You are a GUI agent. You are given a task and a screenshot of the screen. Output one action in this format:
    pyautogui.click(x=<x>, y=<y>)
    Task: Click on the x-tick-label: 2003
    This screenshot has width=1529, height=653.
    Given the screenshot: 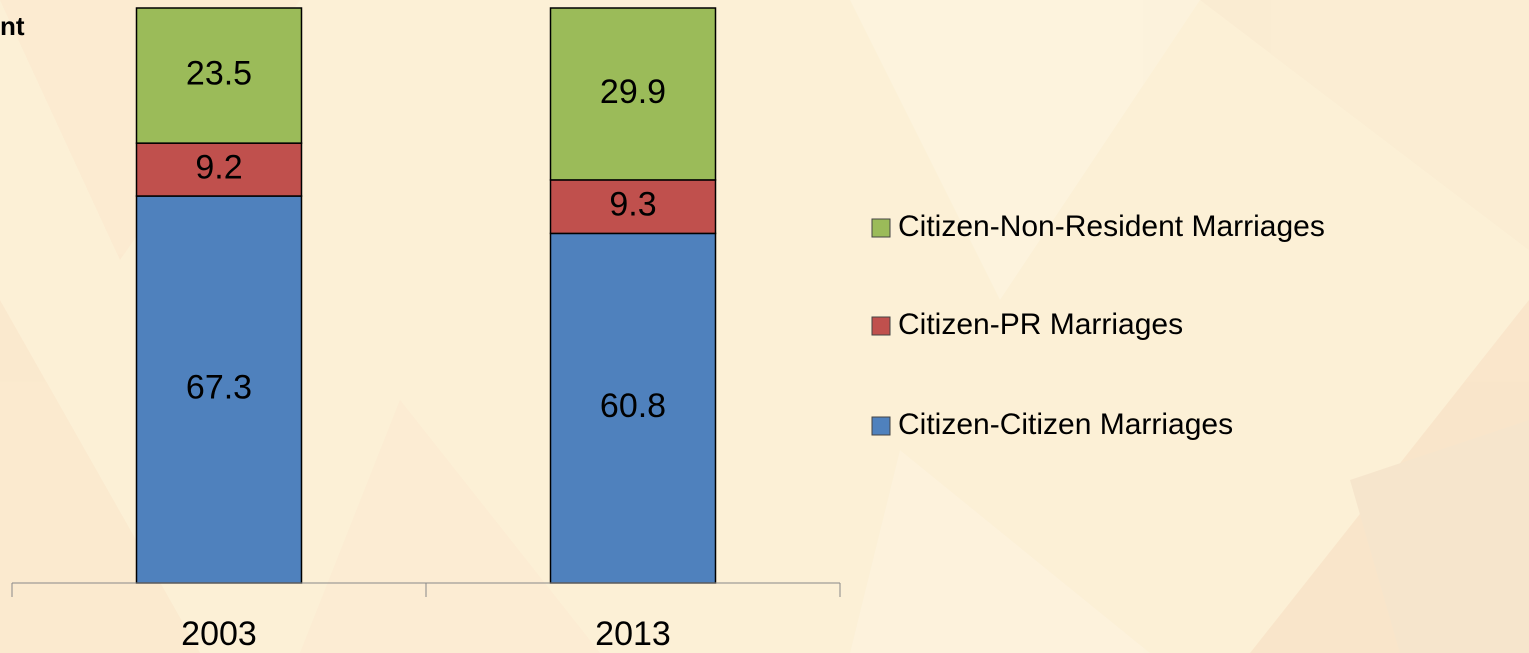 What is the action you would take?
    pyautogui.click(x=219, y=634)
    